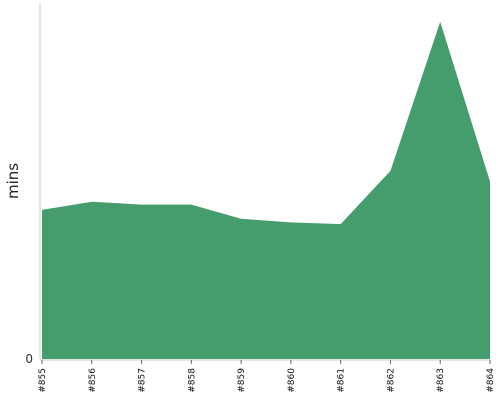 Image resolution: width=500 pixels, height=400 pixels. What do you see at coordinates (242, 380) in the screenshot?
I see `x-tick-label: #859` at bounding box center [242, 380].